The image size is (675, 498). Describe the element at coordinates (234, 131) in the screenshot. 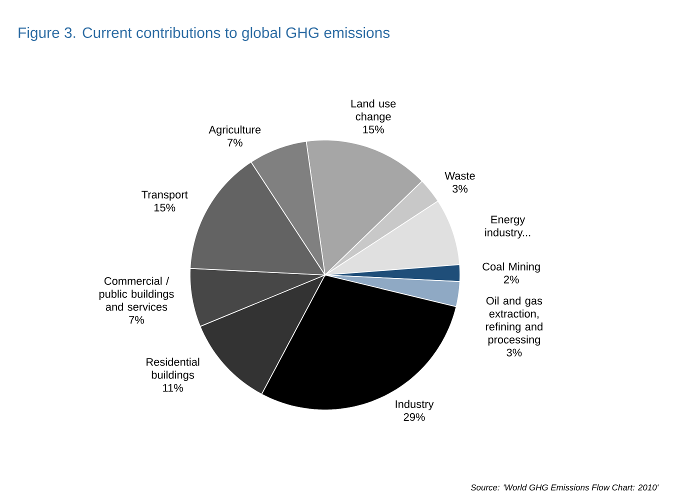

I see `slice-label: Agriculture` at that location.